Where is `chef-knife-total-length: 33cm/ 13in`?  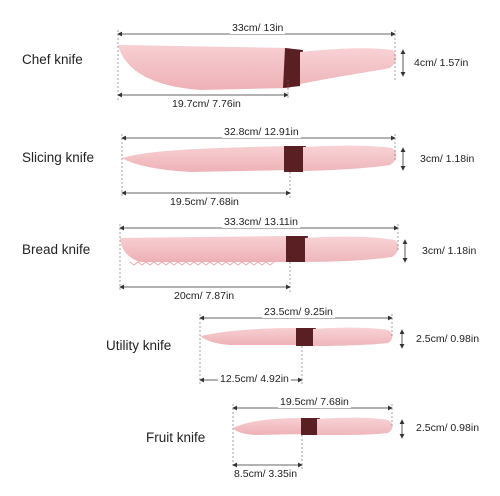
chef-knife-total-length: 33cm/ 13in is located at coordinates (258, 28).